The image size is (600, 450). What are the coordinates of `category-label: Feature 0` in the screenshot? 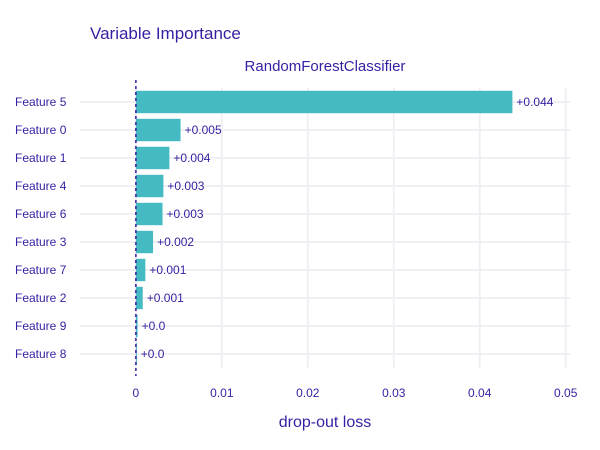 It's located at (41, 130).